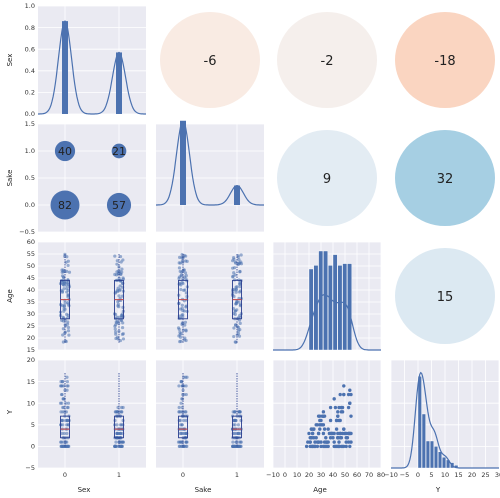 This screenshot has width=500, height=498. What do you see at coordinates (210, 60) in the screenshot?
I see `panel-sex-sake: -6` at bounding box center [210, 60].